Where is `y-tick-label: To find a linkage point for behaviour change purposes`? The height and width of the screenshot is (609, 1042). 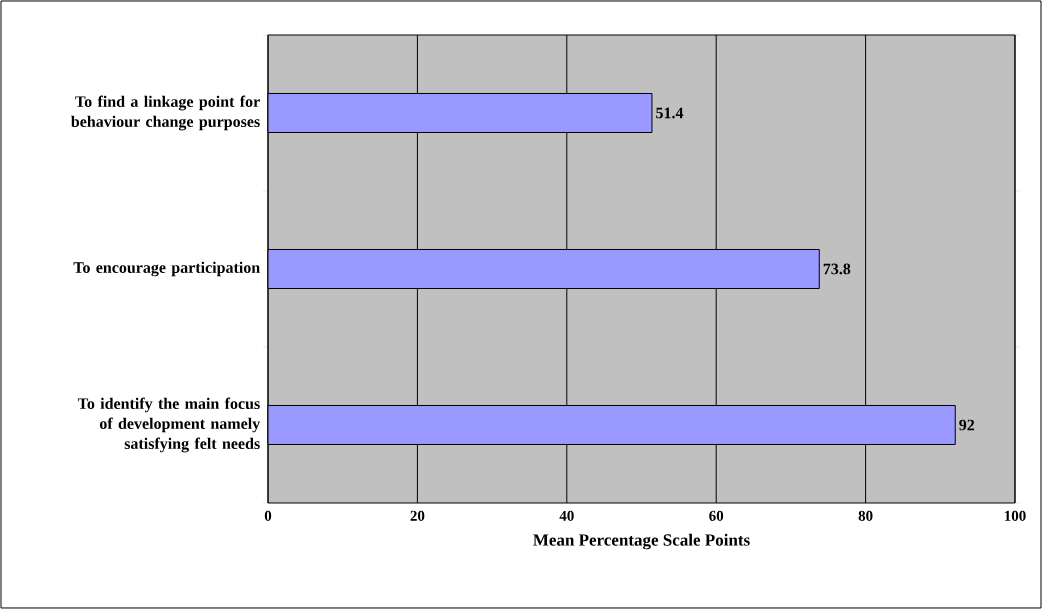
y-tick-label: To find a linkage point for behaviour change purposes is located at coordinates (165, 113).